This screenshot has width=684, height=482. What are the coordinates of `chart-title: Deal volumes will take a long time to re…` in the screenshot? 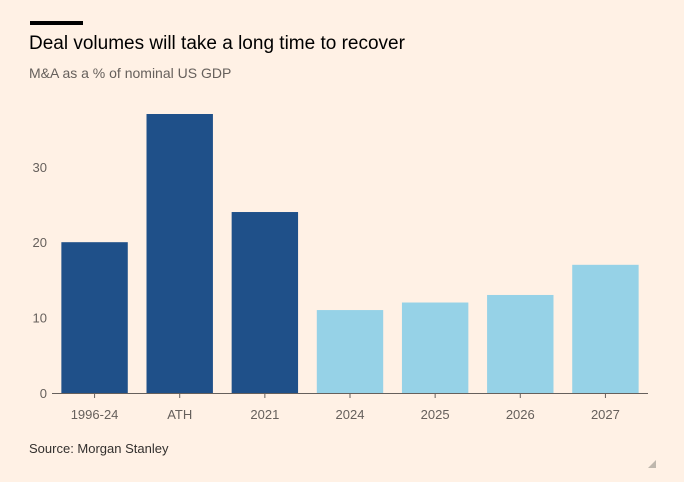 It's located at (217, 43).